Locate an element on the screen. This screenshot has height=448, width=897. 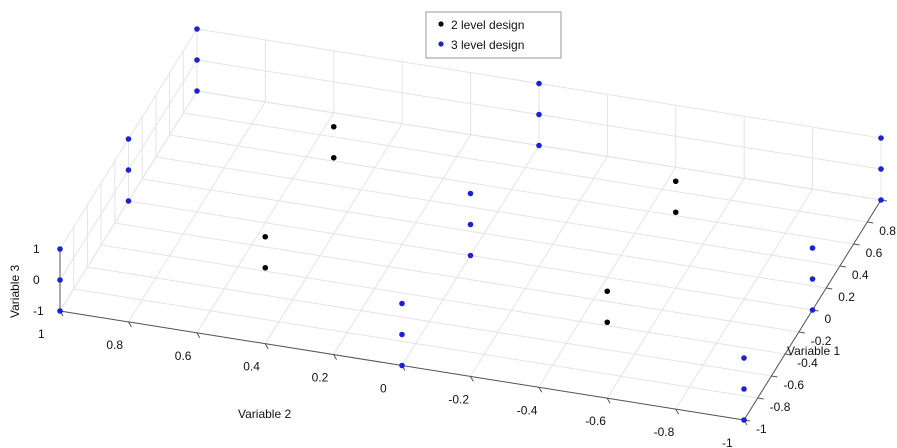
y-tick-label: -1 is located at coordinates (727, 442).